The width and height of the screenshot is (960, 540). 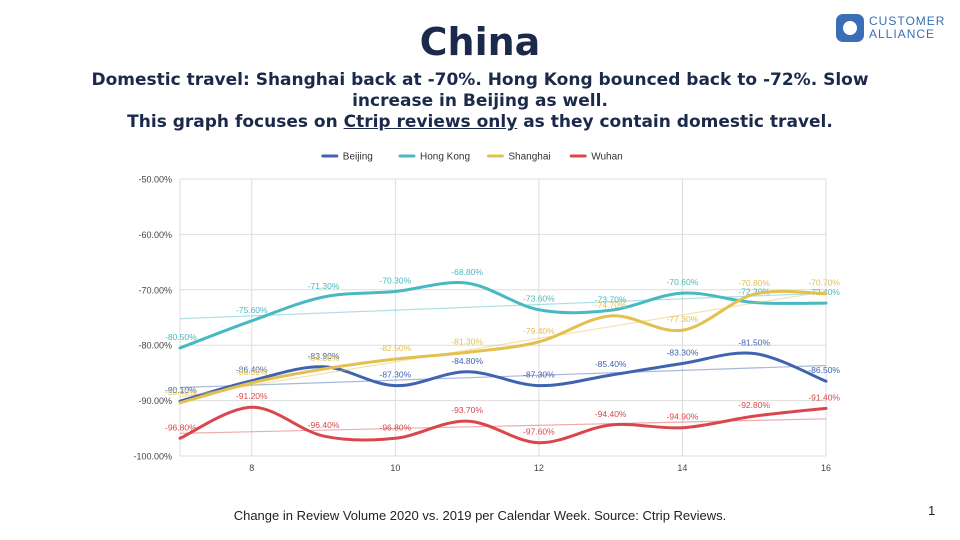 I want to click on data-label-shanghai: -82.50%, so click(x=395, y=348).